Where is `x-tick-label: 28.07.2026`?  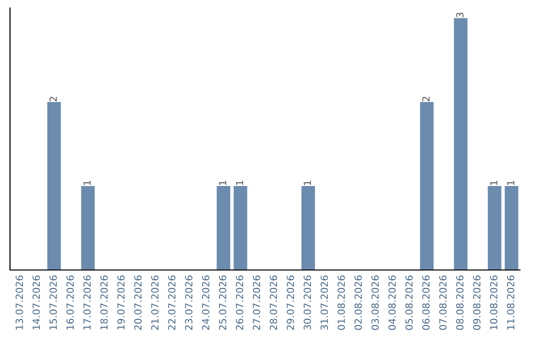
x-tick-label: 28.07.2026 is located at coordinates (274, 302).